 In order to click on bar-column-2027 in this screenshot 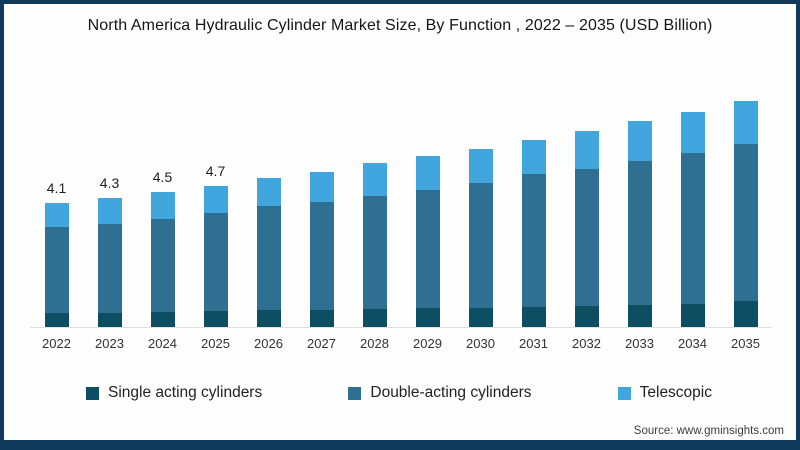, I will do `click(321, 204)`.